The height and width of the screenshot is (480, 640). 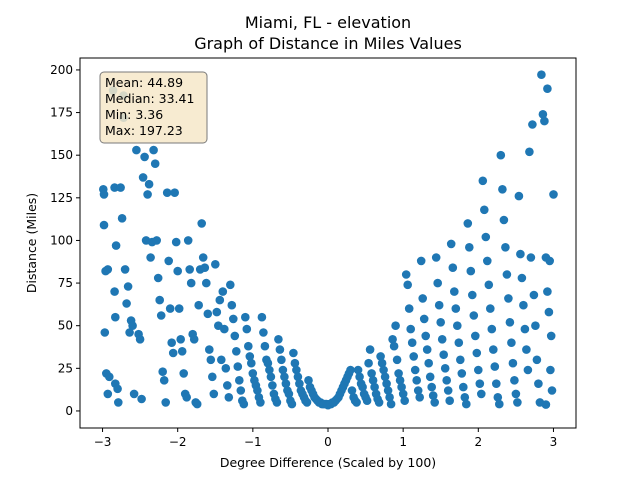 What do you see at coordinates (478, 442) in the screenshot?
I see `x-tick-label: 2` at bounding box center [478, 442].